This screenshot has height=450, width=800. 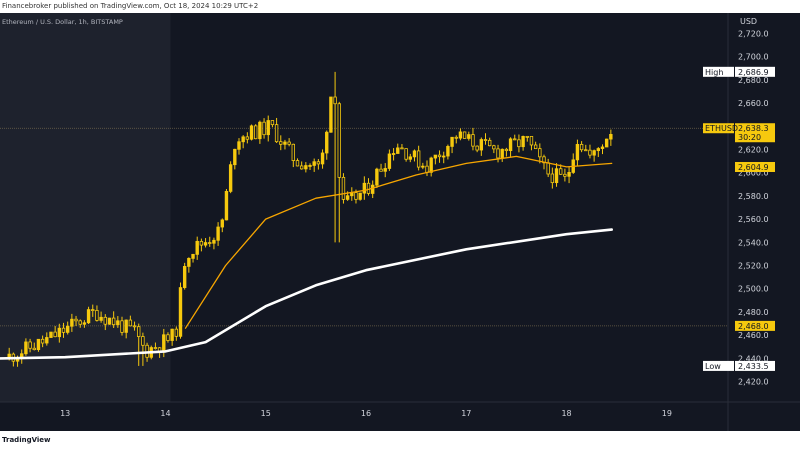 What do you see at coordinates (753, 33) in the screenshot?
I see `y-tick-label: 2,720.0` at bounding box center [753, 33].